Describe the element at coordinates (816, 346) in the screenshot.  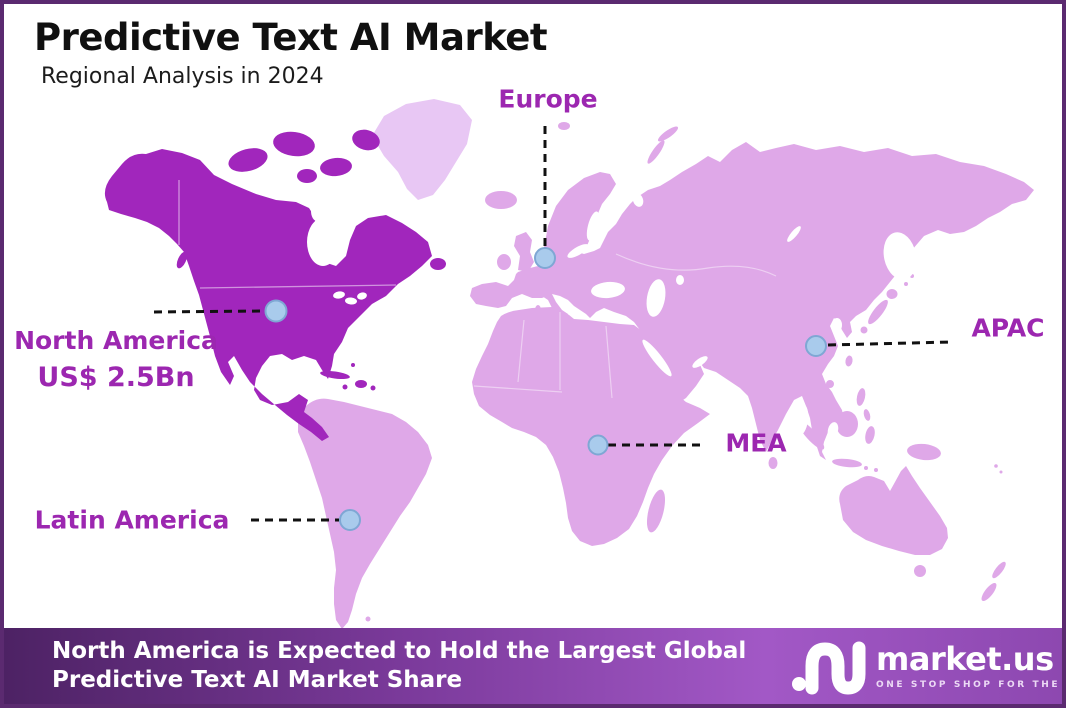
I see `marker-apac` at that location.